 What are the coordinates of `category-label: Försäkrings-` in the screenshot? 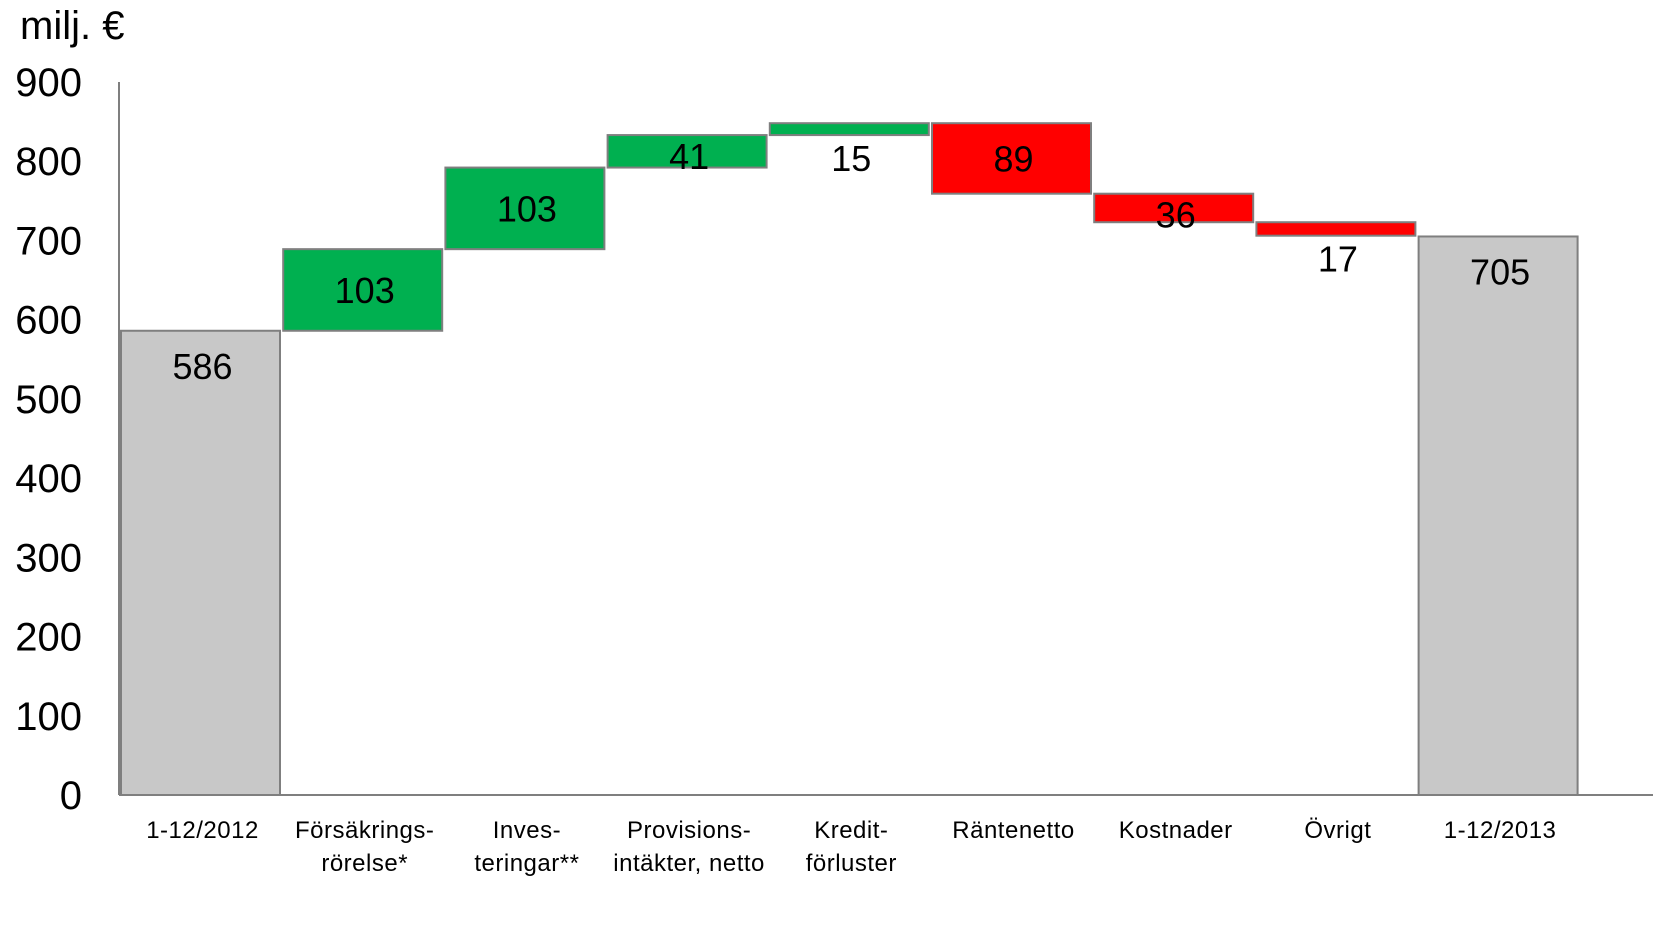 It's located at (364, 830).